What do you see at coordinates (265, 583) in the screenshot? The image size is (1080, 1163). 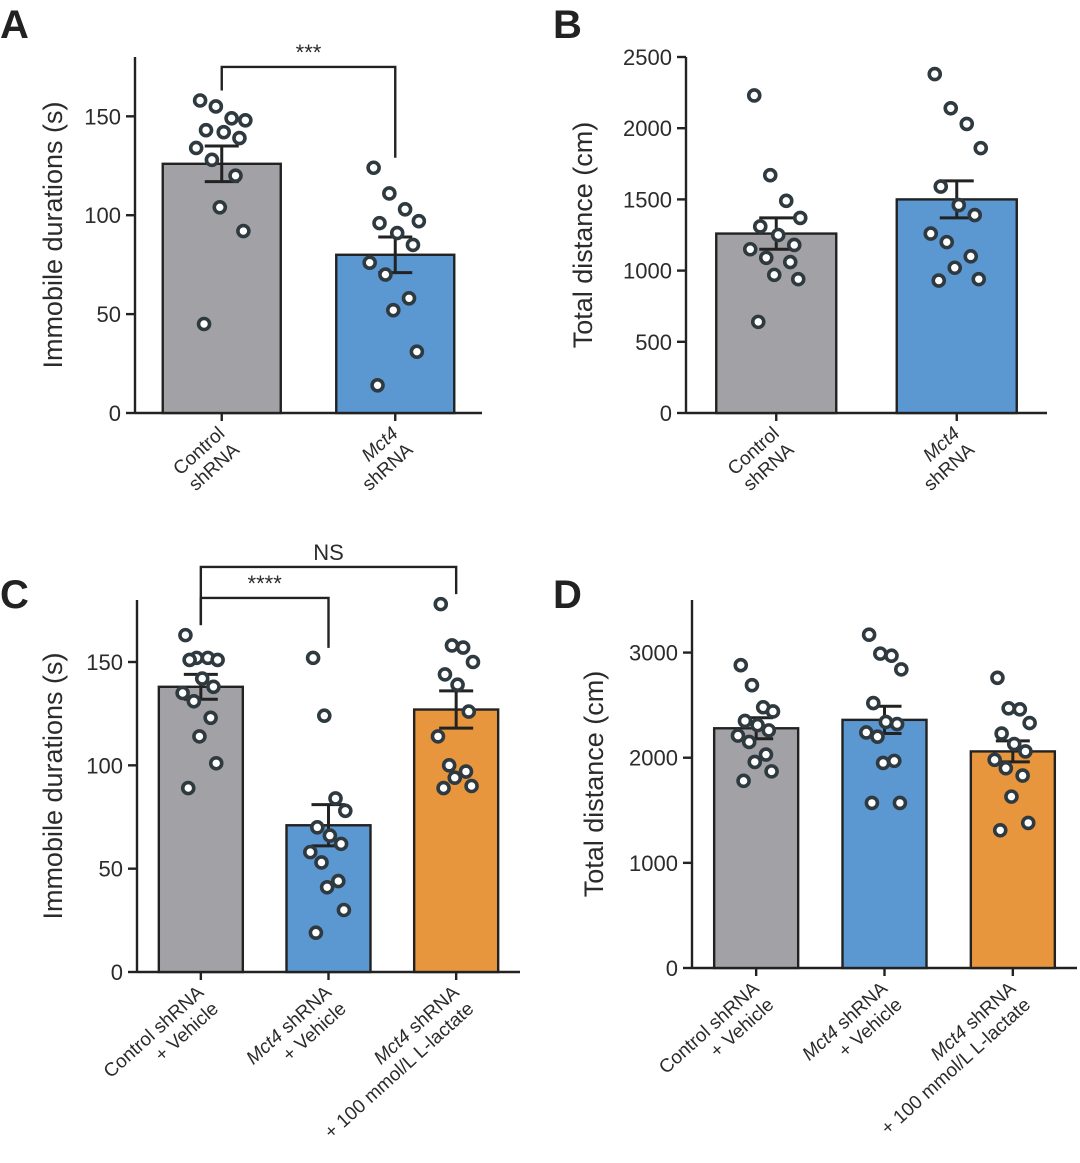 I see `significance-label: ****` at bounding box center [265, 583].